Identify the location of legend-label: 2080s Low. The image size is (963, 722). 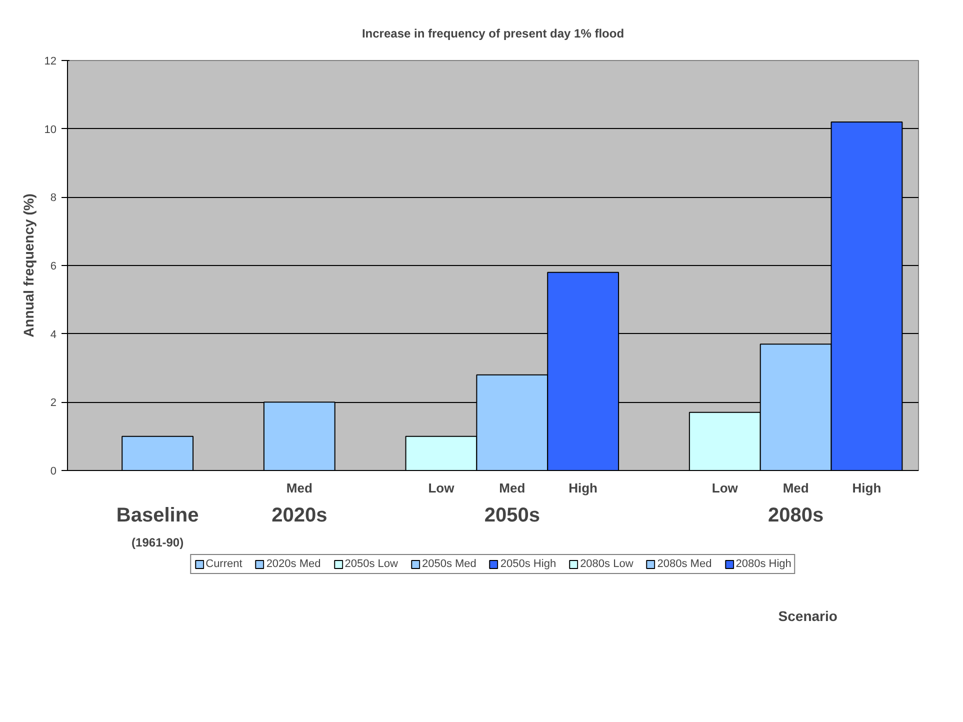
(607, 564).